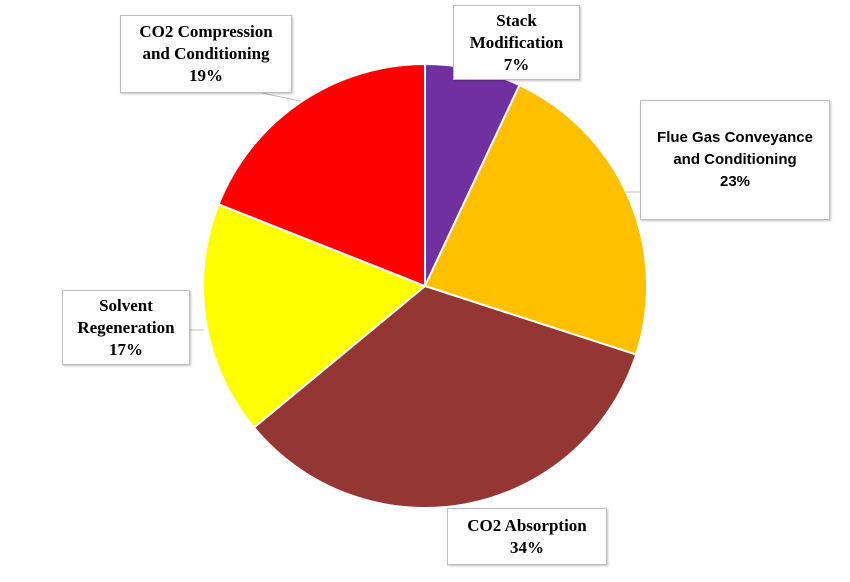 The image size is (850, 582). What do you see at coordinates (206, 75) in the screenshot?
I see `value-label: 19%` at bounding box center [206, 75].